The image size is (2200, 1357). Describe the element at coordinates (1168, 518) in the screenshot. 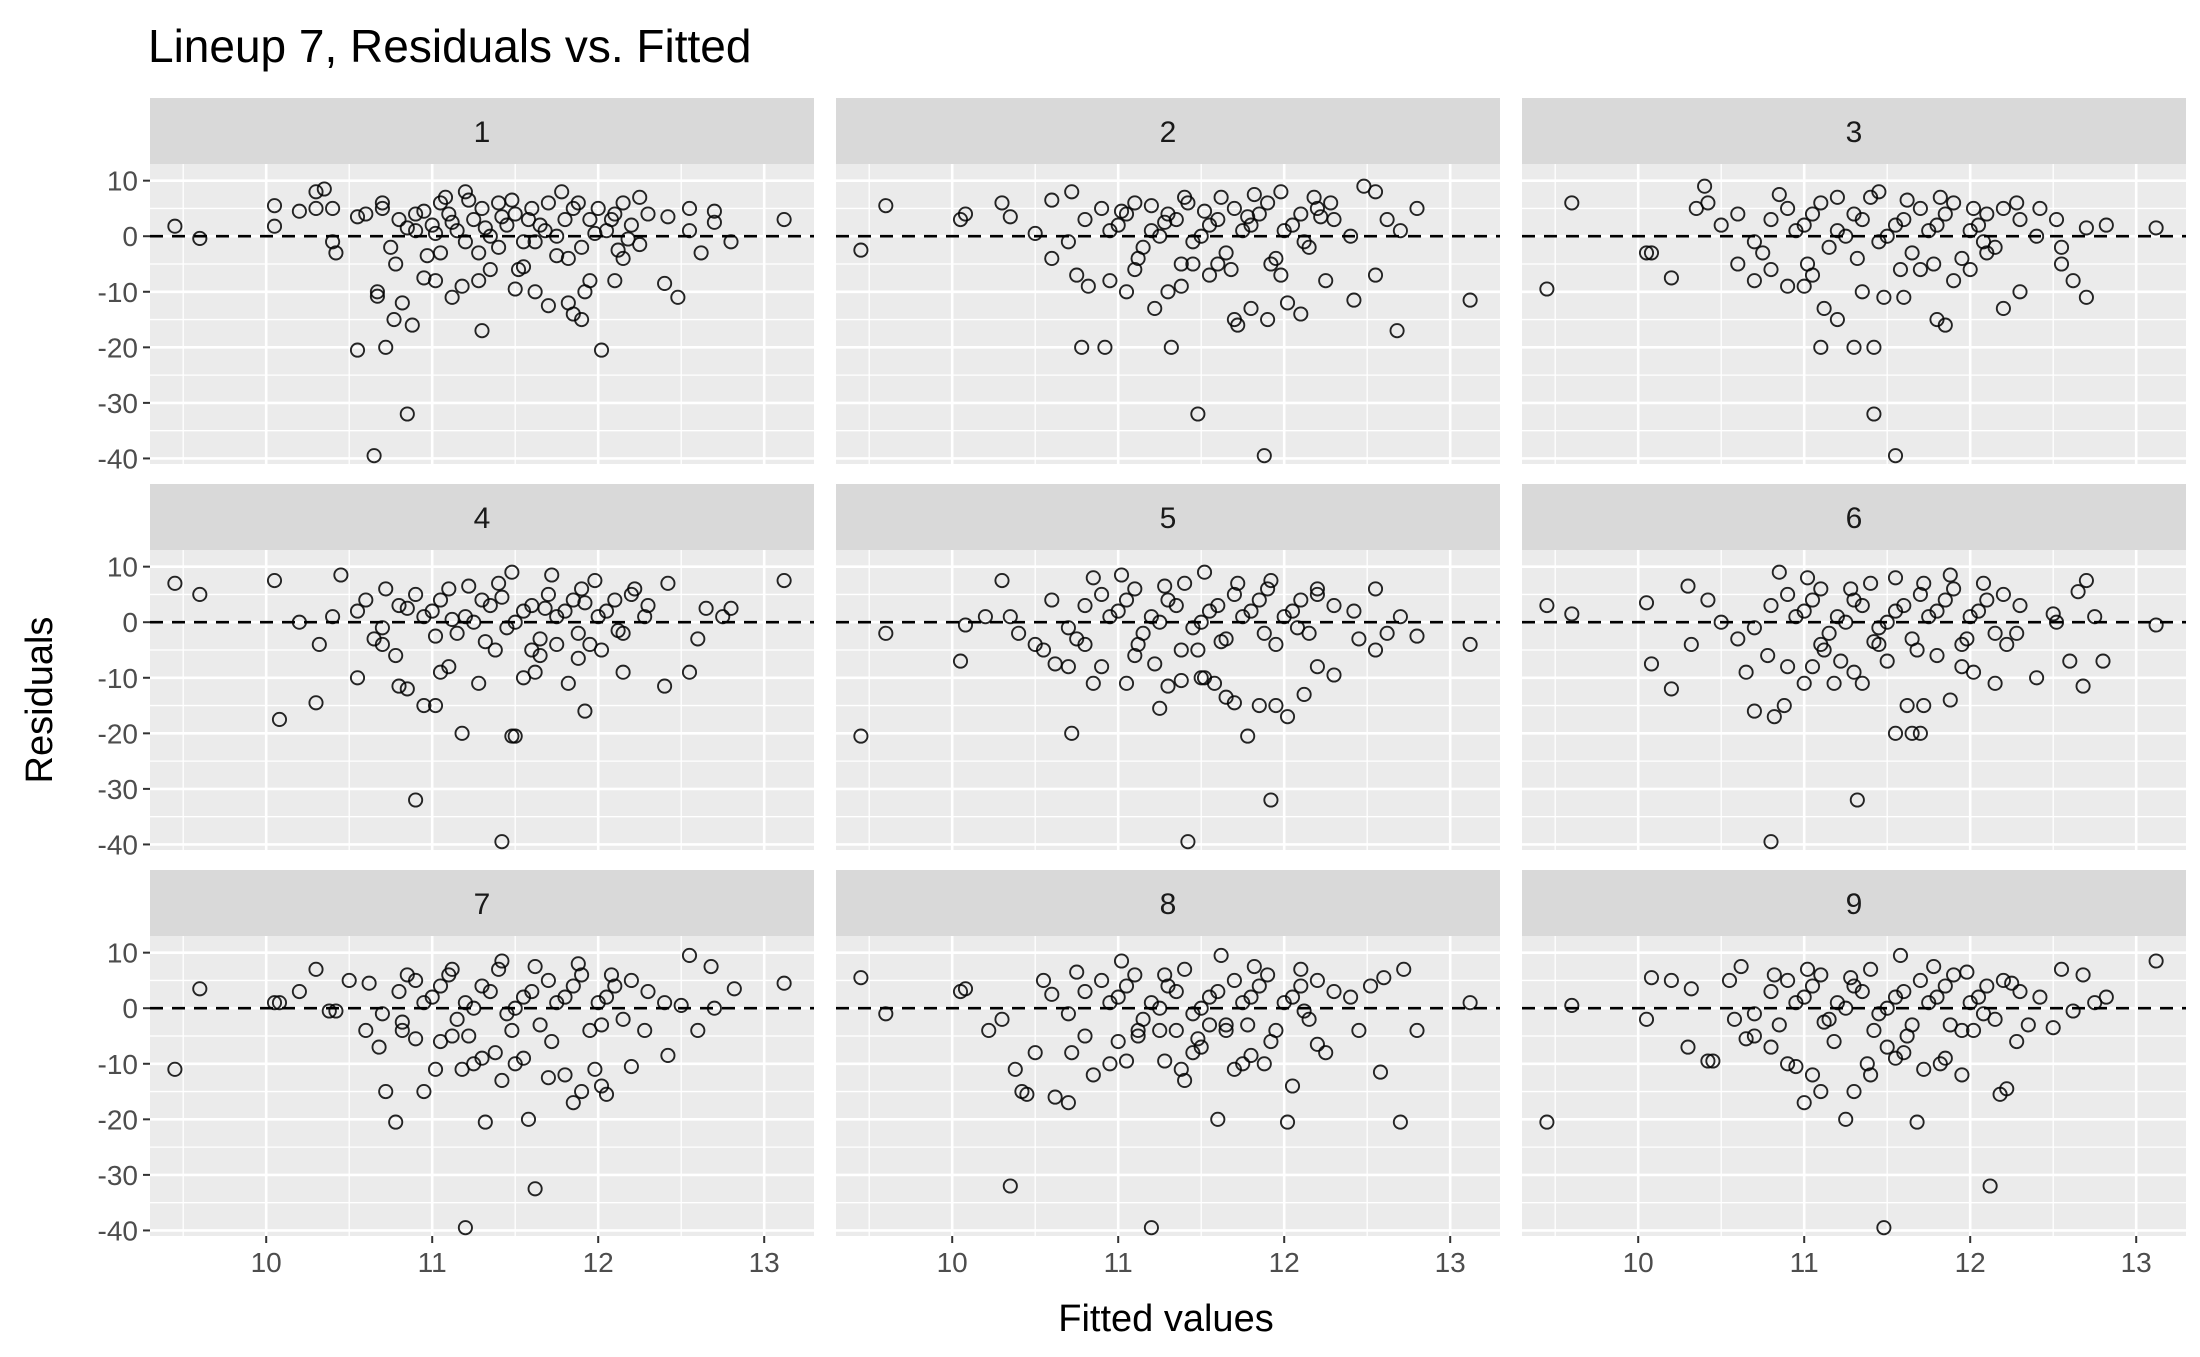

I see `facet-strip-label: 5` at that location.